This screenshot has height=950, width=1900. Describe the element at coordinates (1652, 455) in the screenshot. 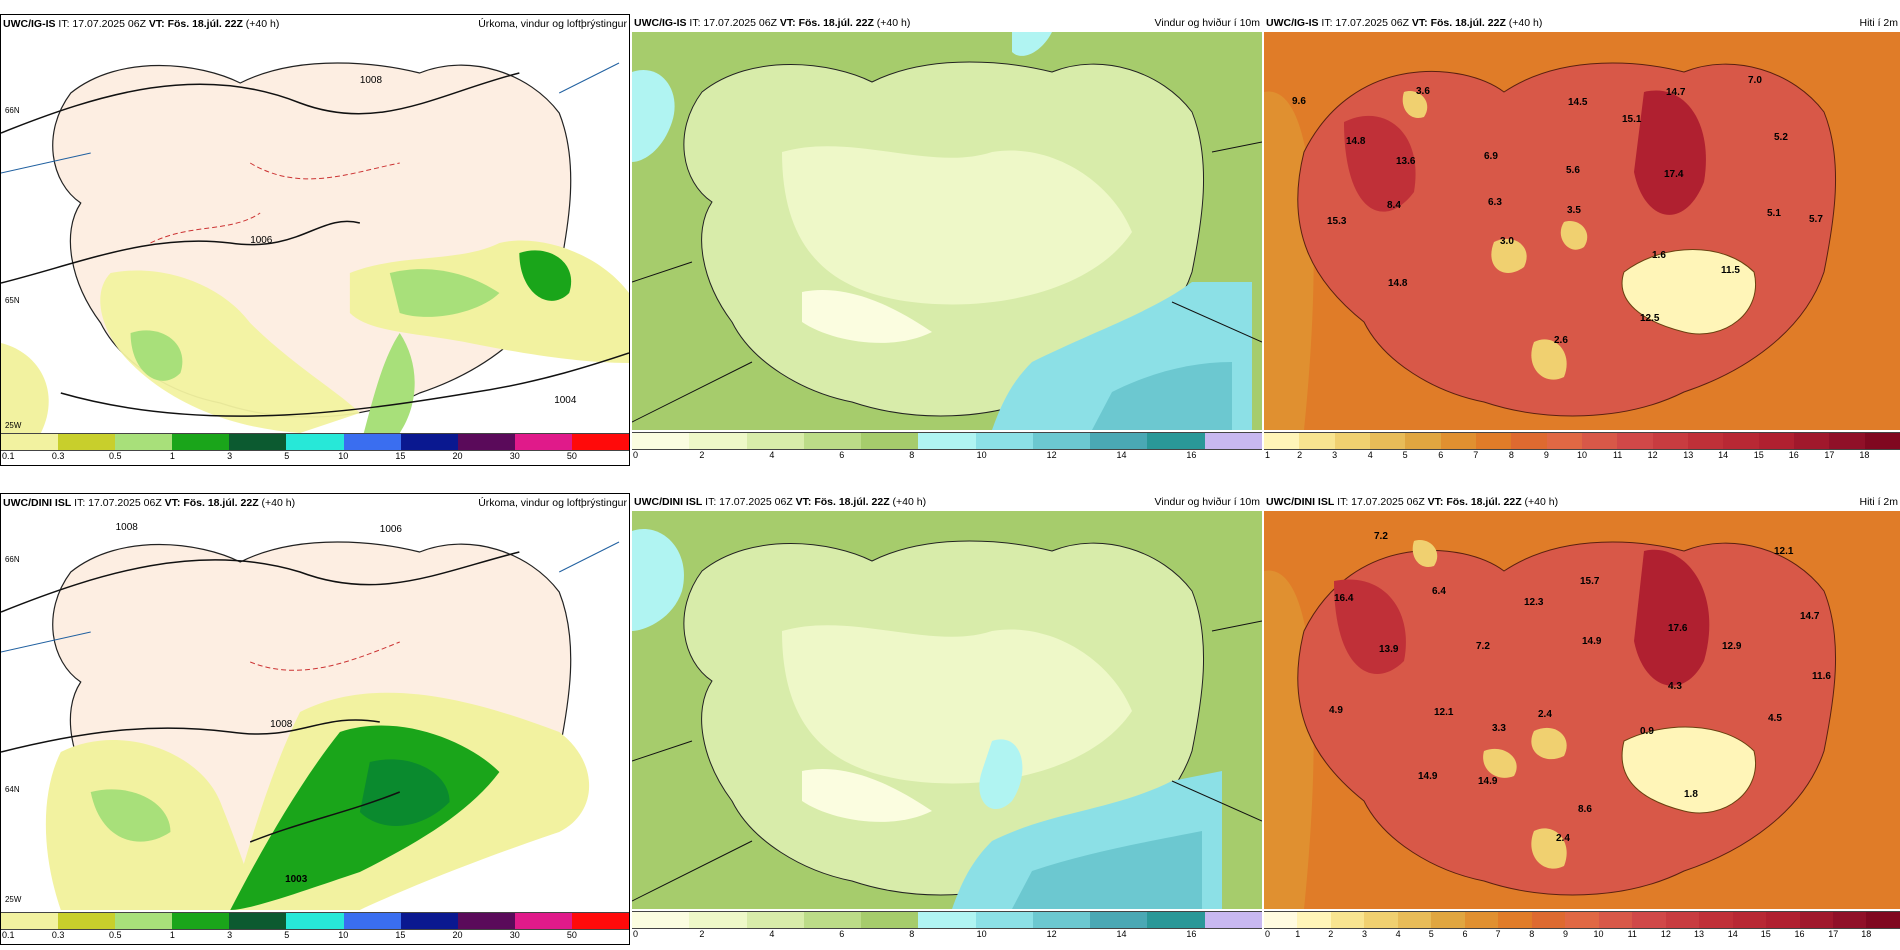

I see `tick-label: 12` at that location.